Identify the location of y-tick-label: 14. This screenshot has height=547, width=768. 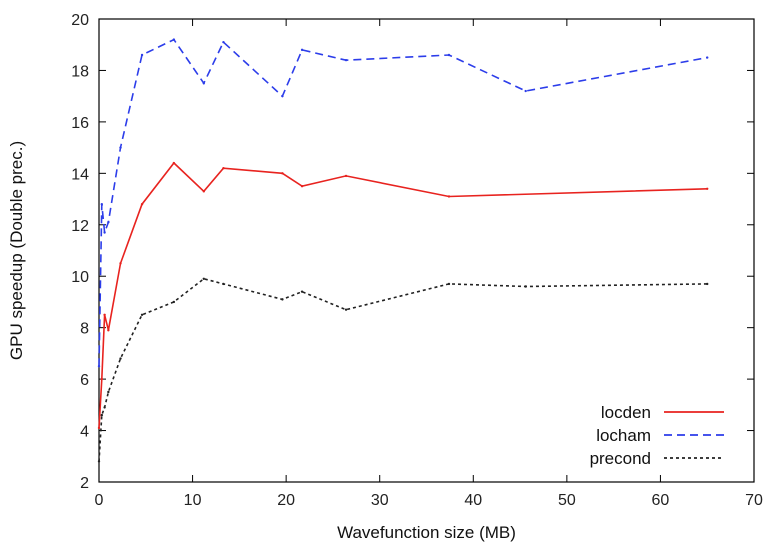
(80, 174).